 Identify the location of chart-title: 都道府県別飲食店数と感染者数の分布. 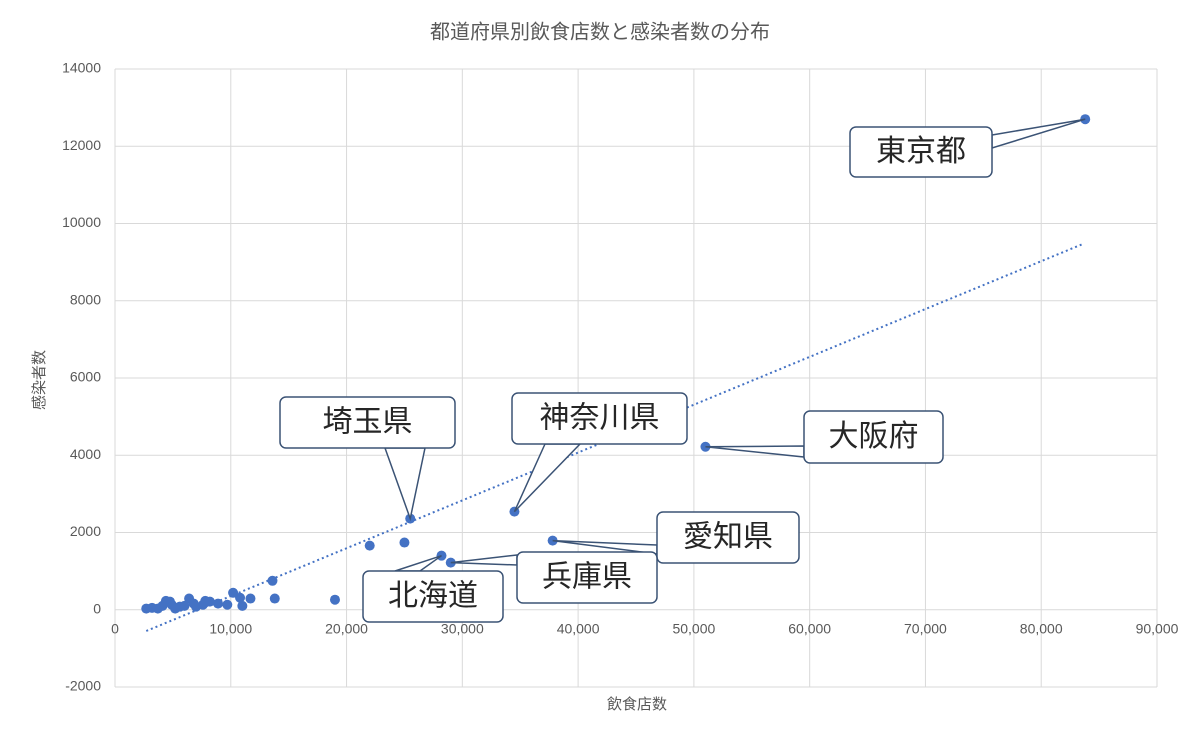
(600, 31).